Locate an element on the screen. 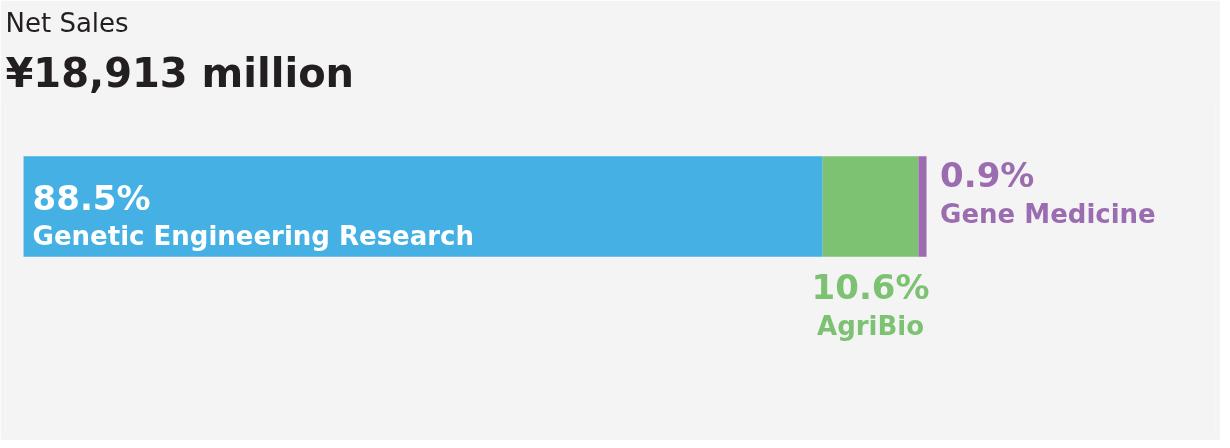  data-label: 0.9% is located at coordinates (987, 175).